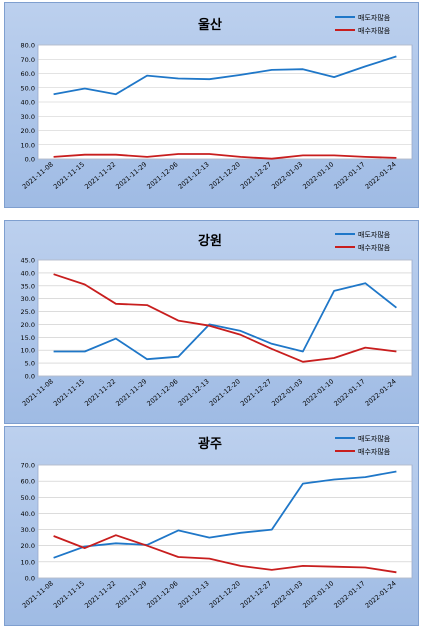 The image size is (425, 628). I want to click on y-tick-label: 15.0, so click(28, 338).